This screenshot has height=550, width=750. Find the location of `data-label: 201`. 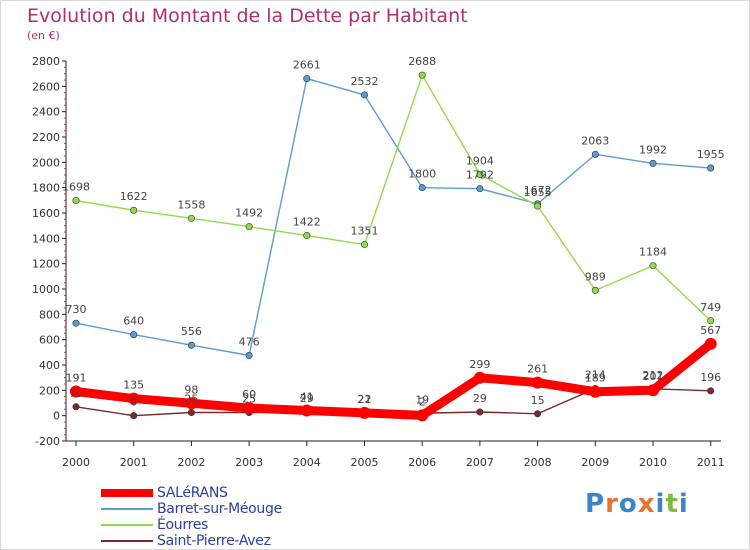

data-label: 201 is located at coordinates (653, 376).